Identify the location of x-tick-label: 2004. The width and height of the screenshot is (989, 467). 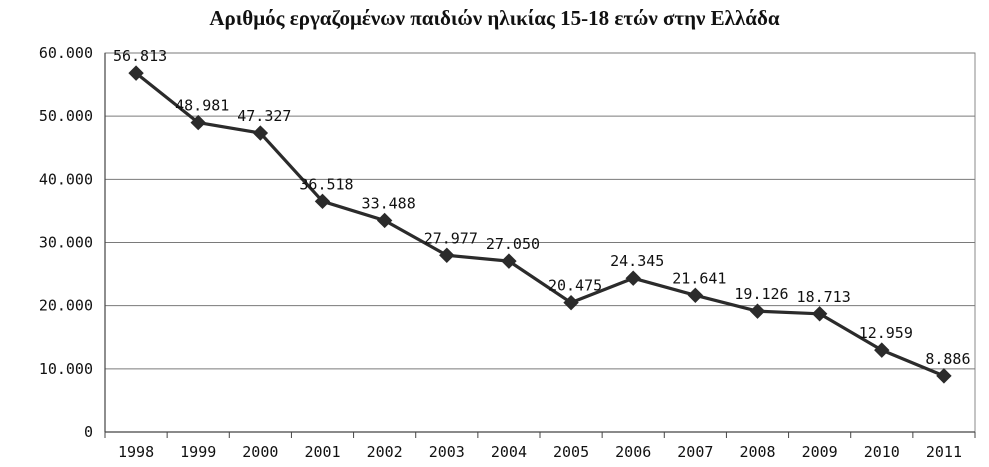
(509, 452).